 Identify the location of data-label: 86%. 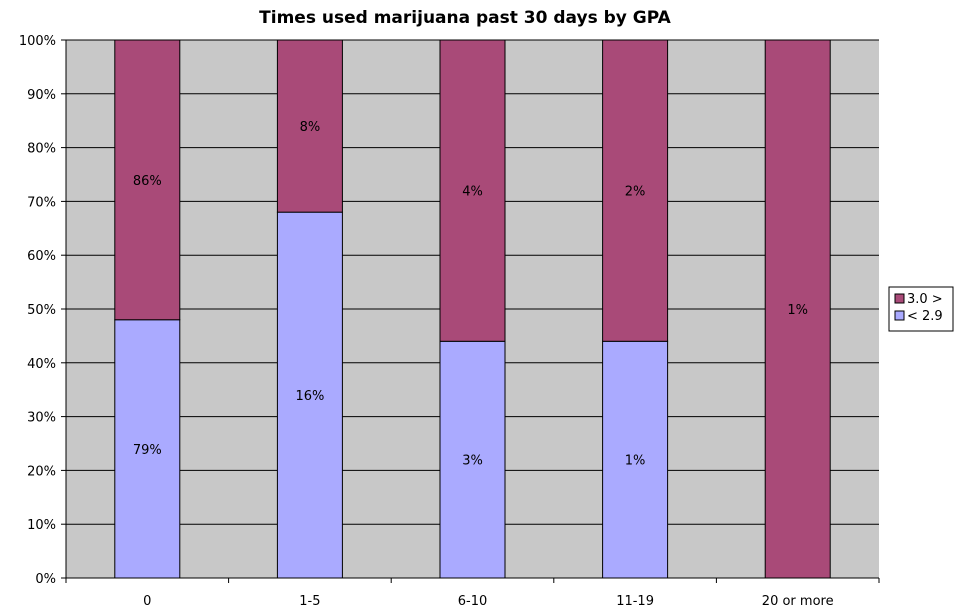
(147, 181).